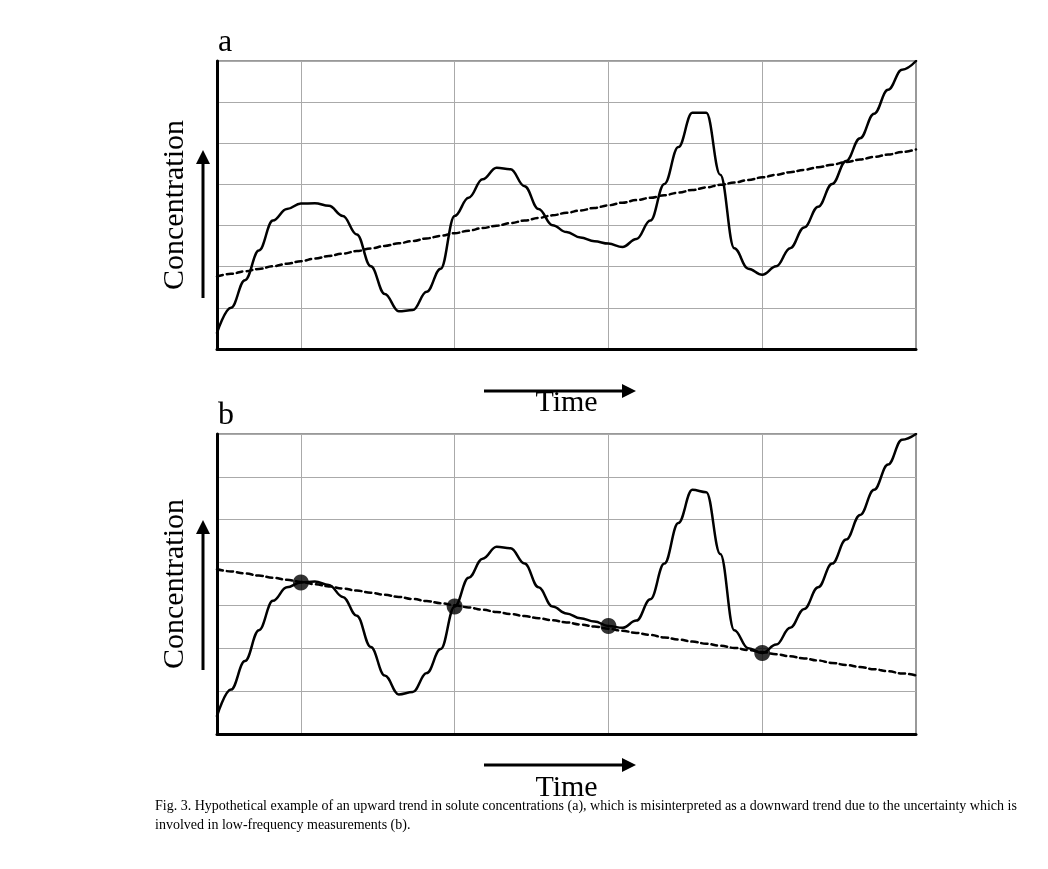  Describe the element at coordinates (225, 40) in the screenshot. I see `chart-title: a` at that location.